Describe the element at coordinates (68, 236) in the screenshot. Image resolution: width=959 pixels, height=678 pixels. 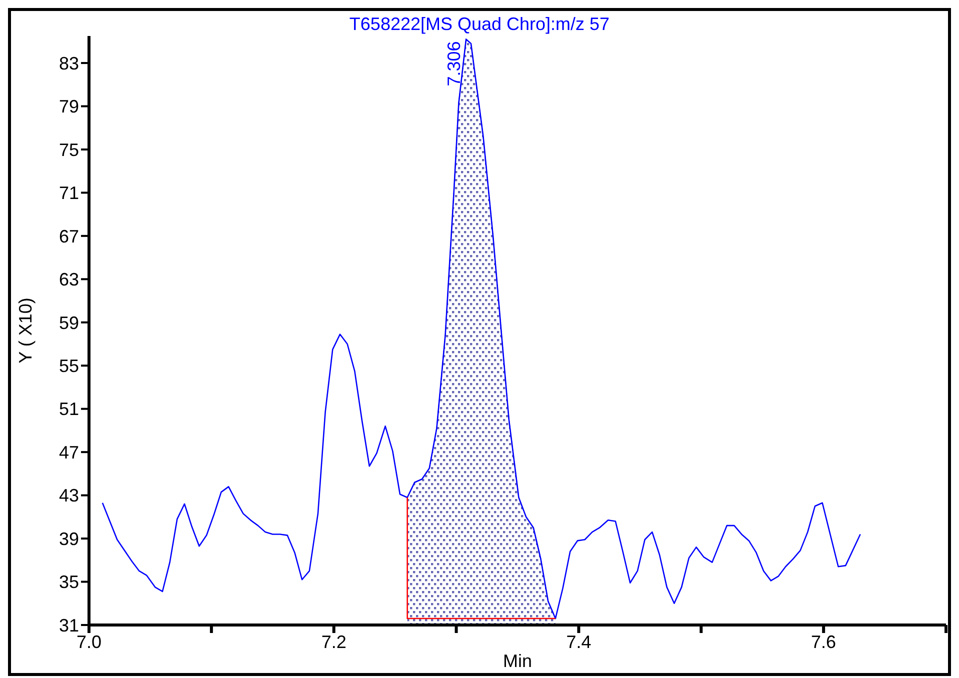
I see `y-tick-label: 67` at that location.